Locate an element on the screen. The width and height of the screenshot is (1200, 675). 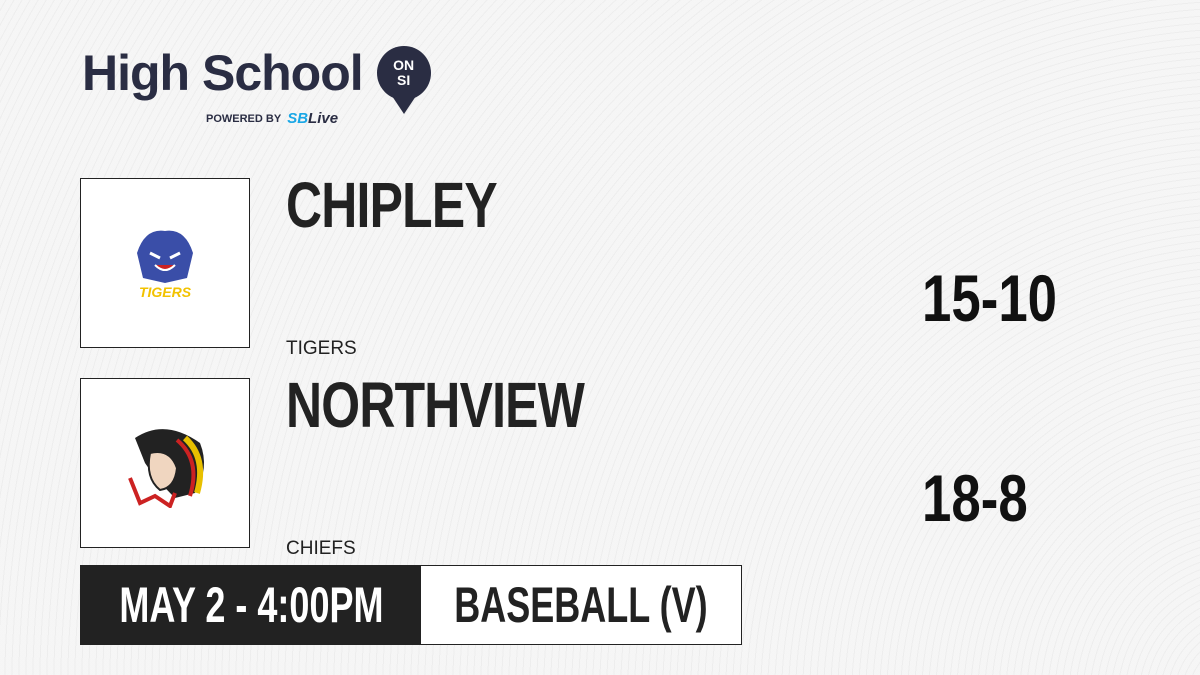
tiger-logo-icon: TIGERS is located at coordinates (165, 265).